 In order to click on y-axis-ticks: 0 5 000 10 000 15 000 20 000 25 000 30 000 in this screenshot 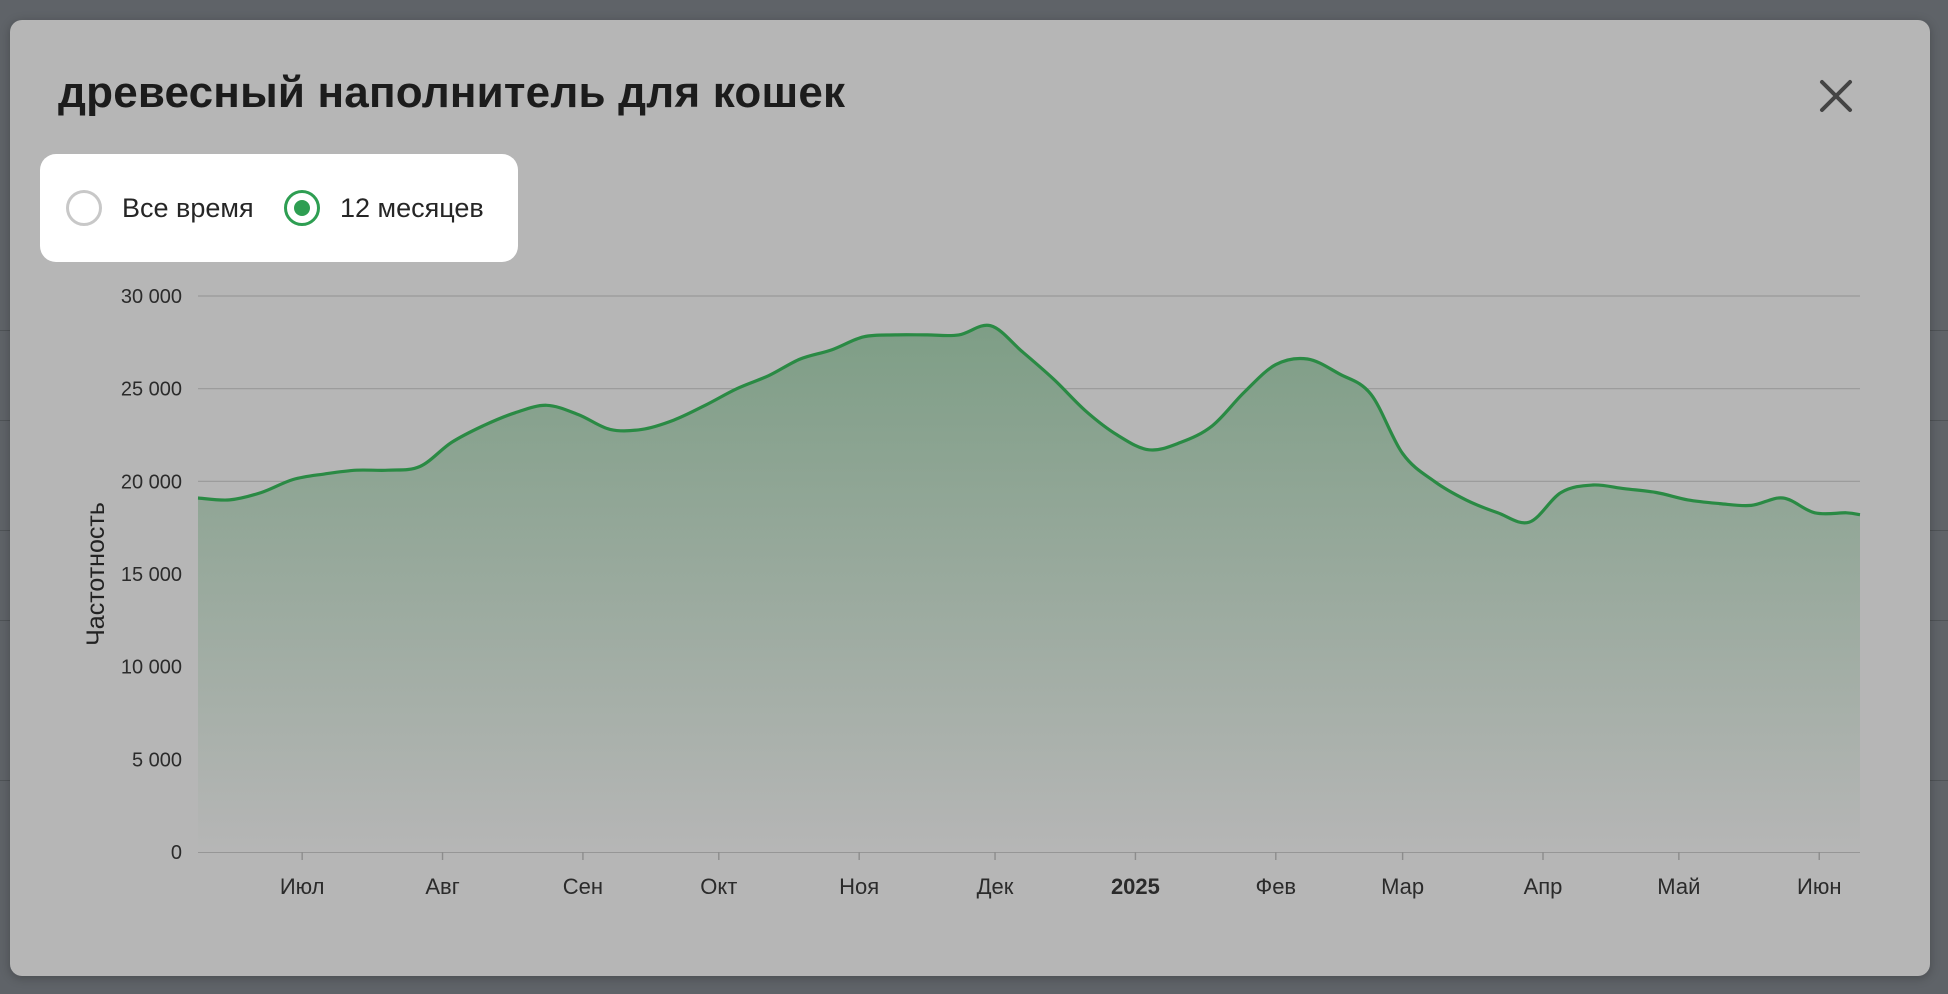, I will do `click(151, 575)`.